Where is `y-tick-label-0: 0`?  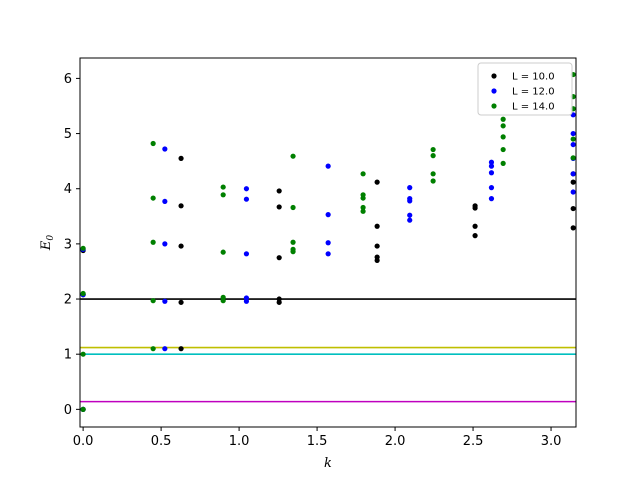 y-tick-label-0: 0 is located at coordinates (68, 410).